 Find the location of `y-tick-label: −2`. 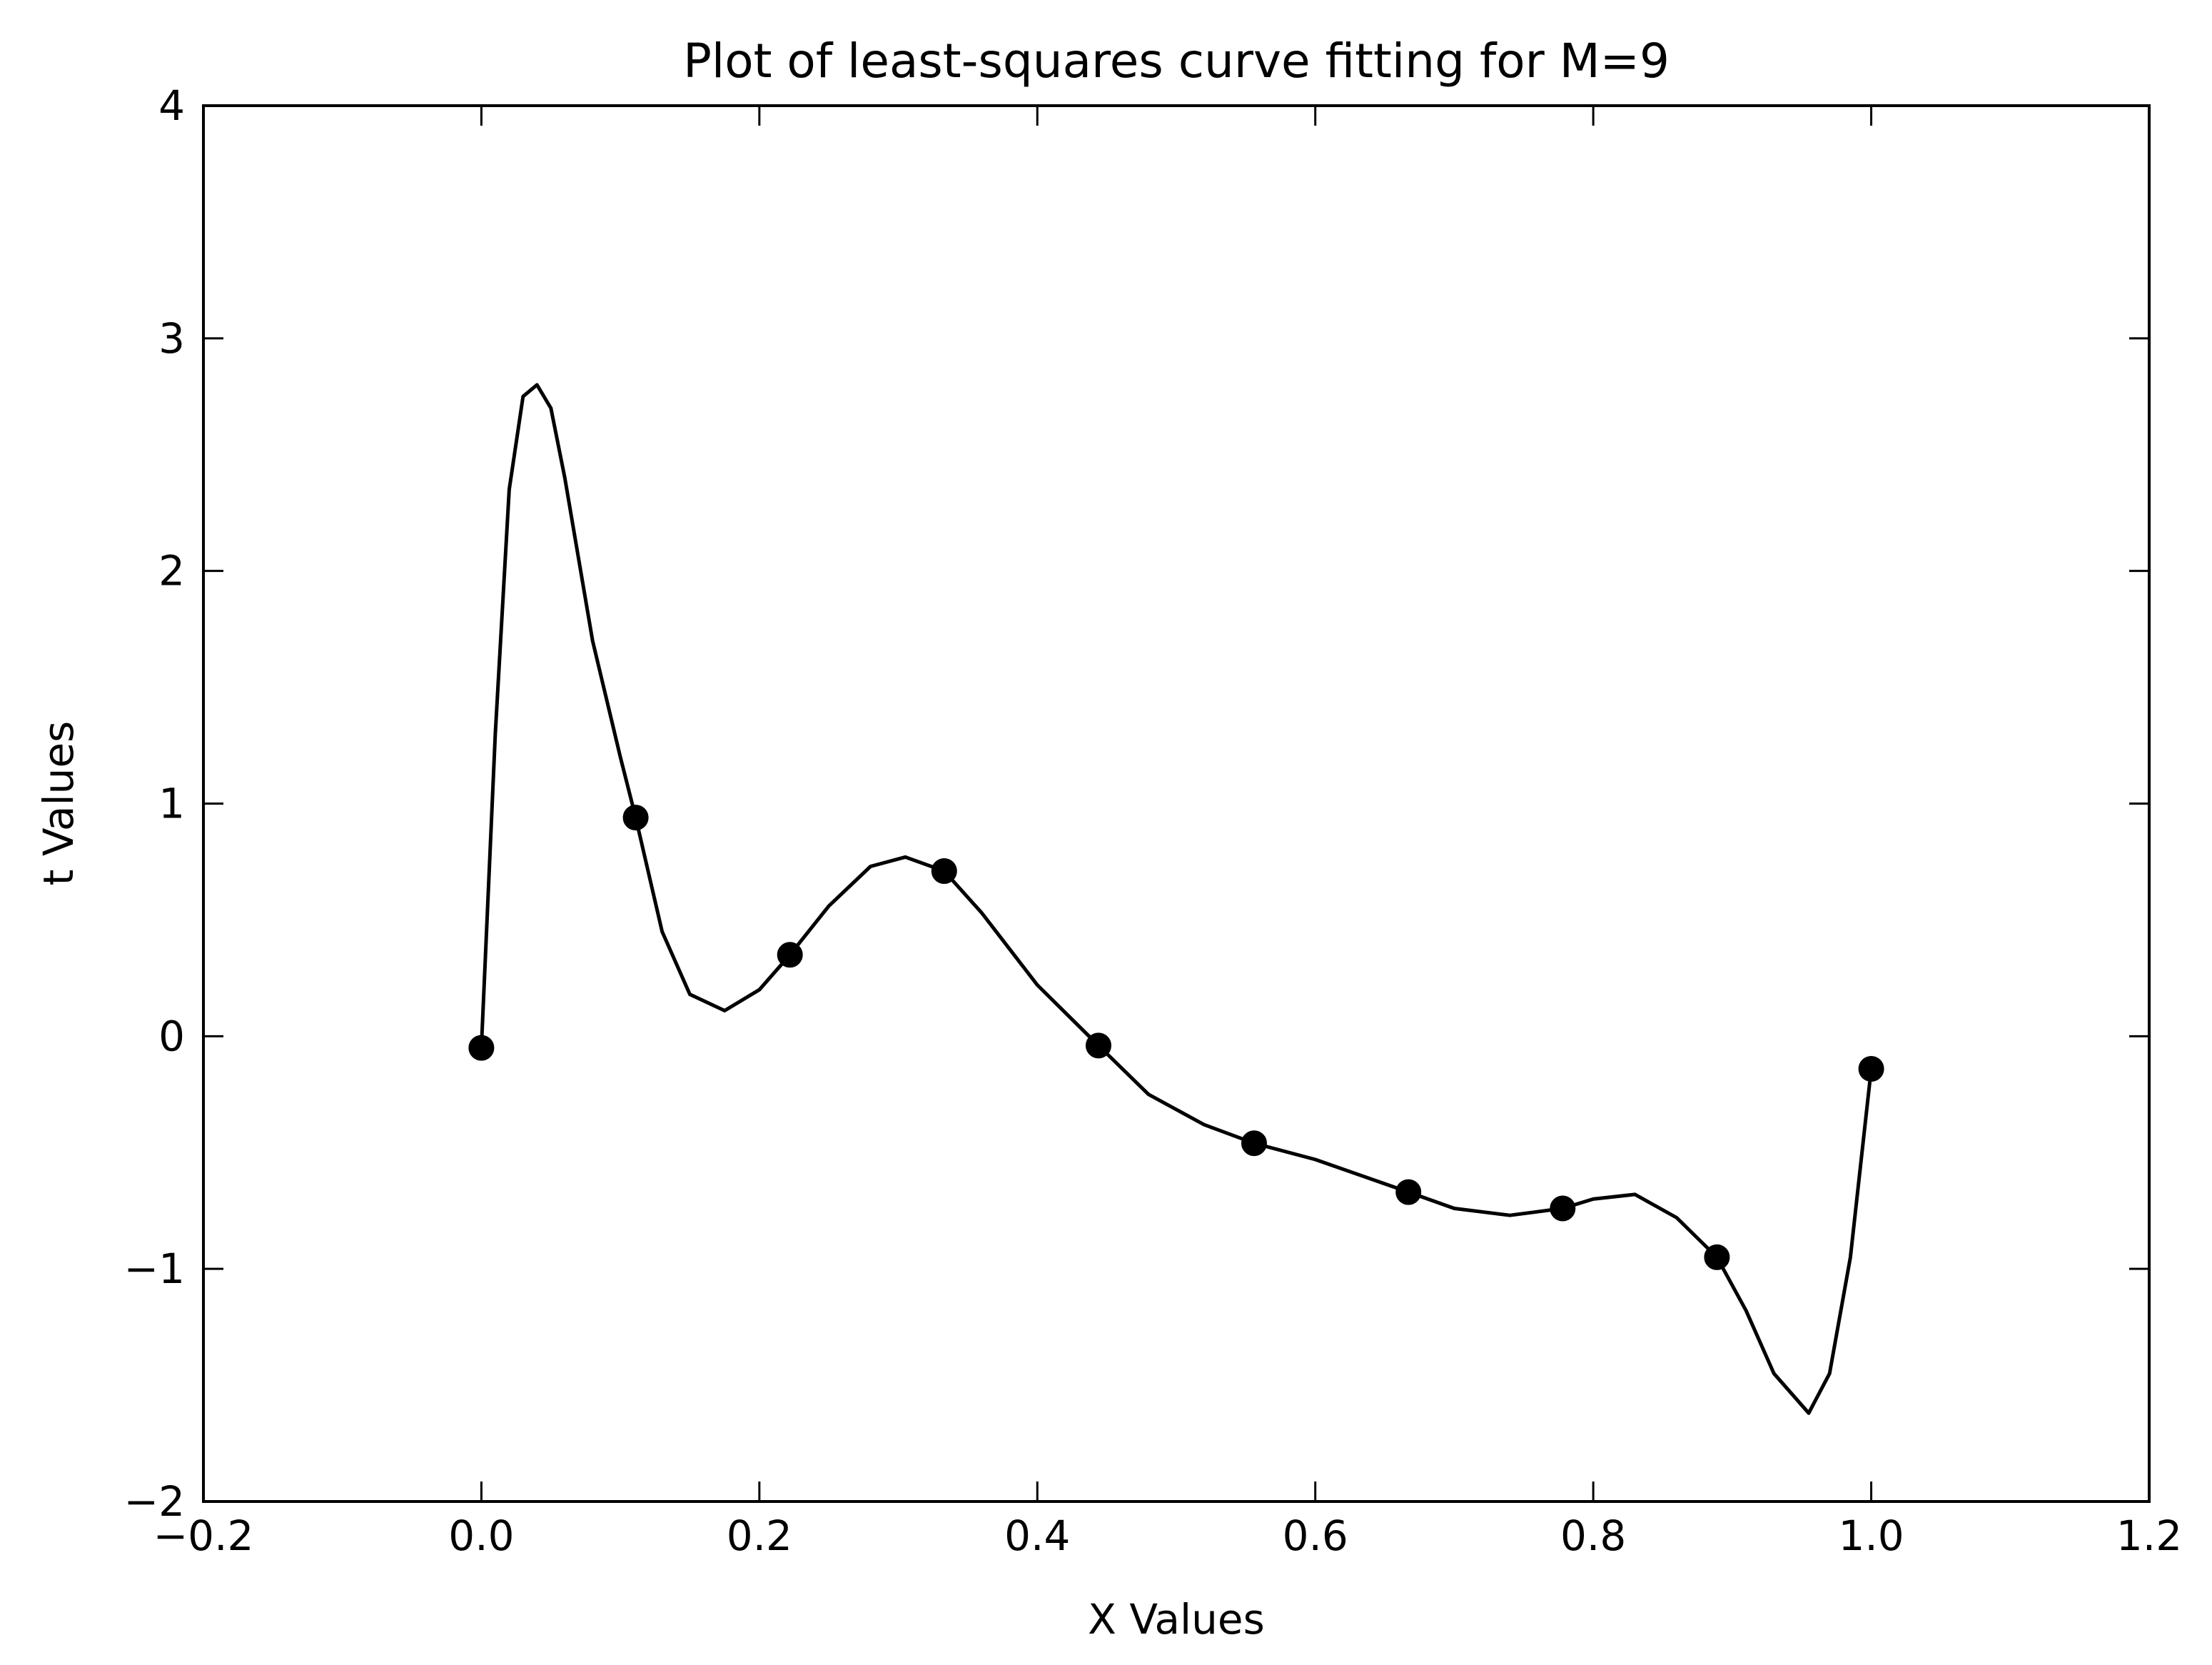

y-tick-label: −2 is located at coordinates (155, 1501).